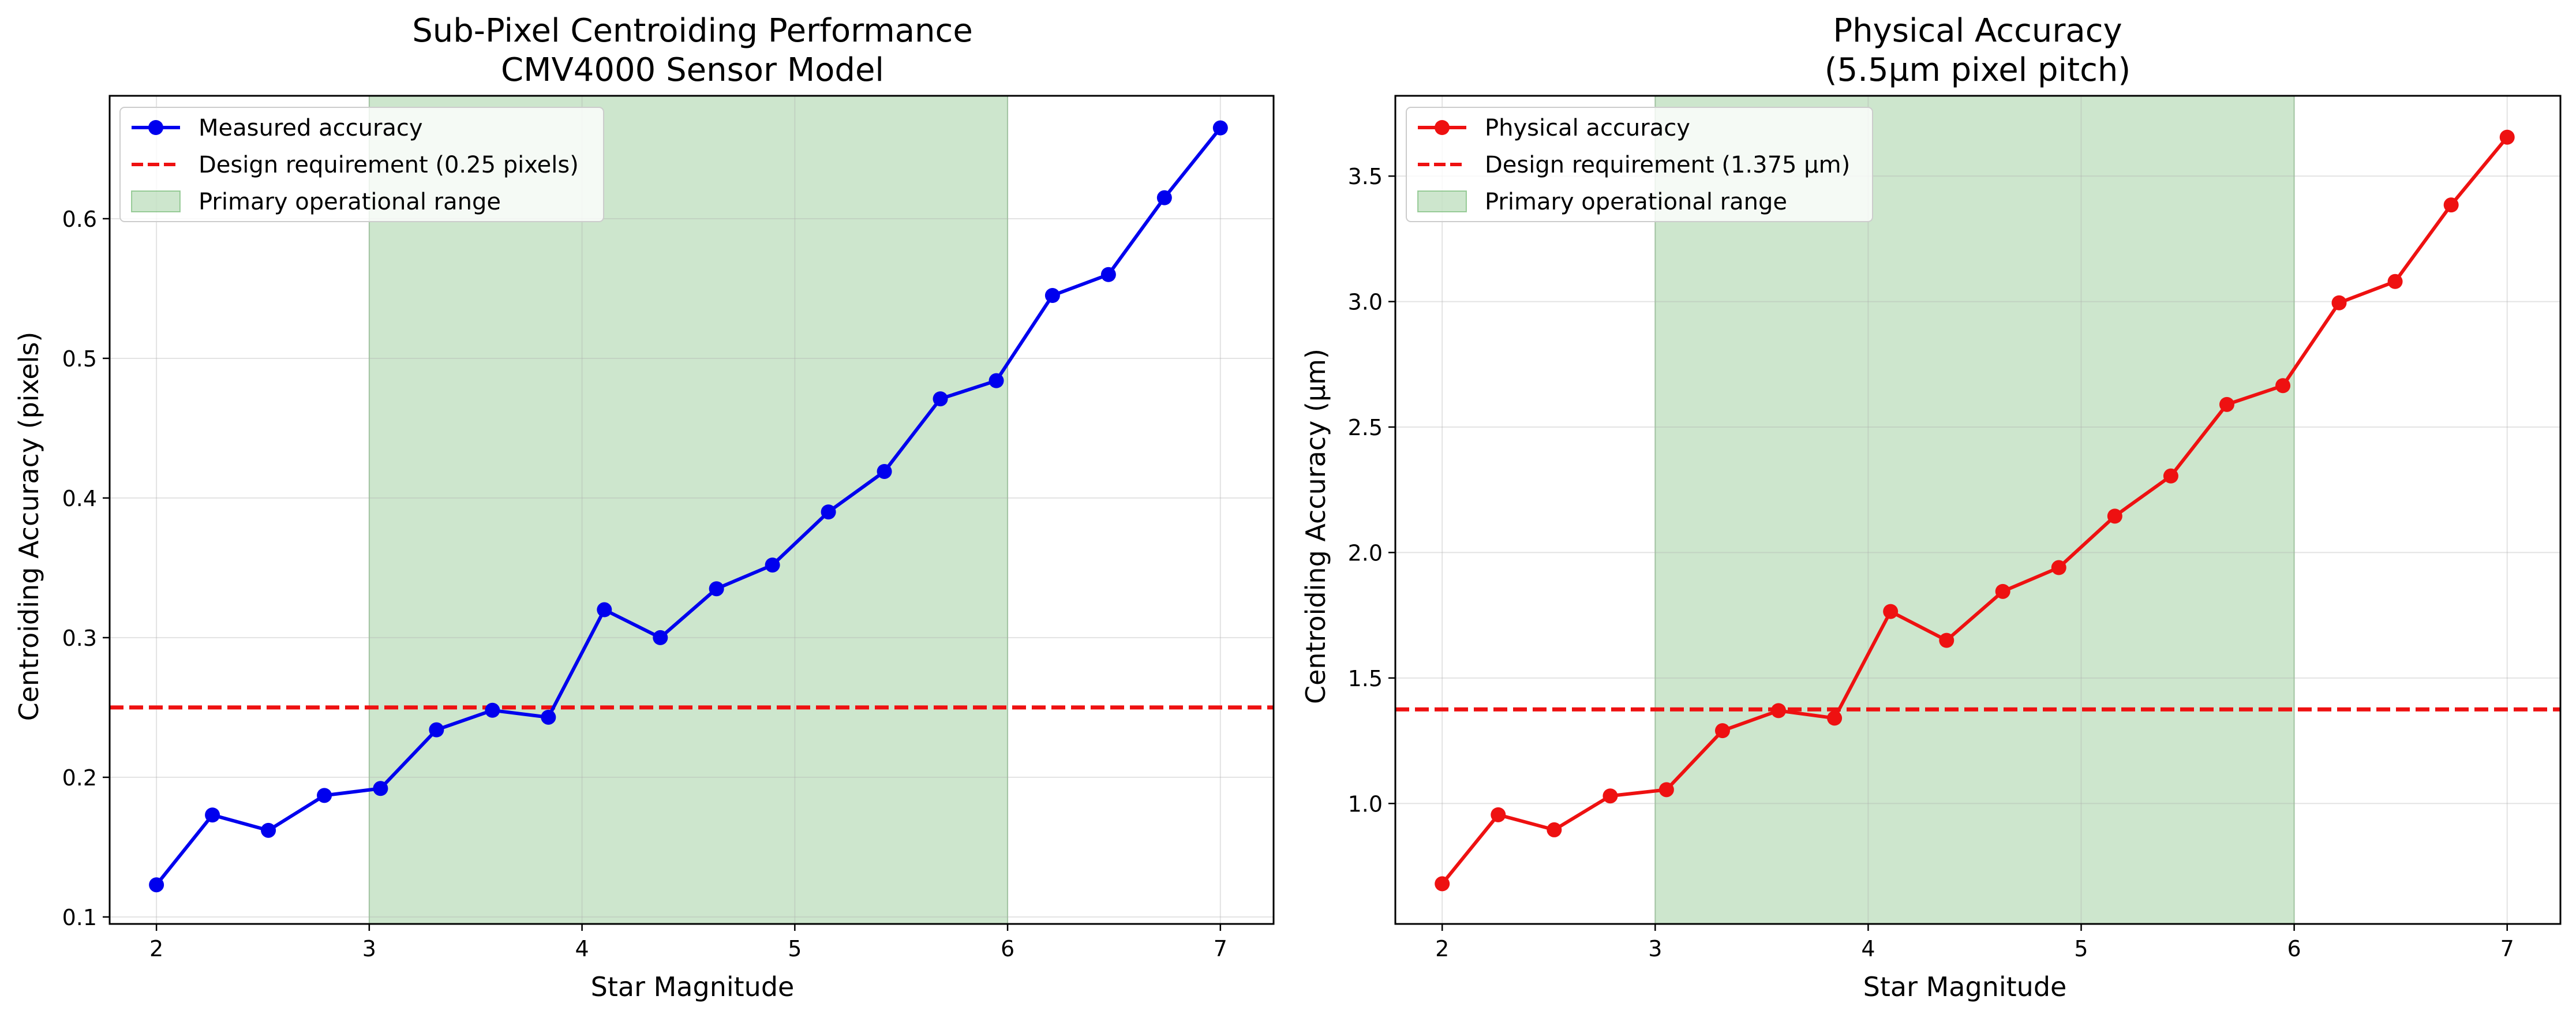  Describe the element at coordinates (1365, 302) in the screenshot. I see `right-y-tick-label-4: 3.0` at that location.